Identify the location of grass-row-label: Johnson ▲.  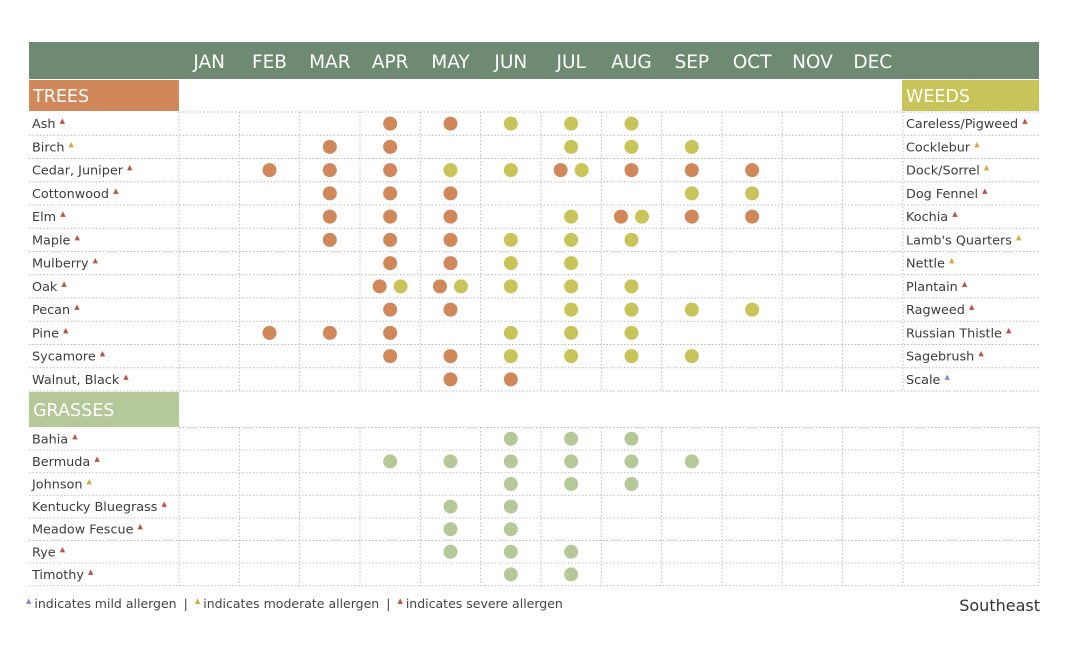
(62, 485).